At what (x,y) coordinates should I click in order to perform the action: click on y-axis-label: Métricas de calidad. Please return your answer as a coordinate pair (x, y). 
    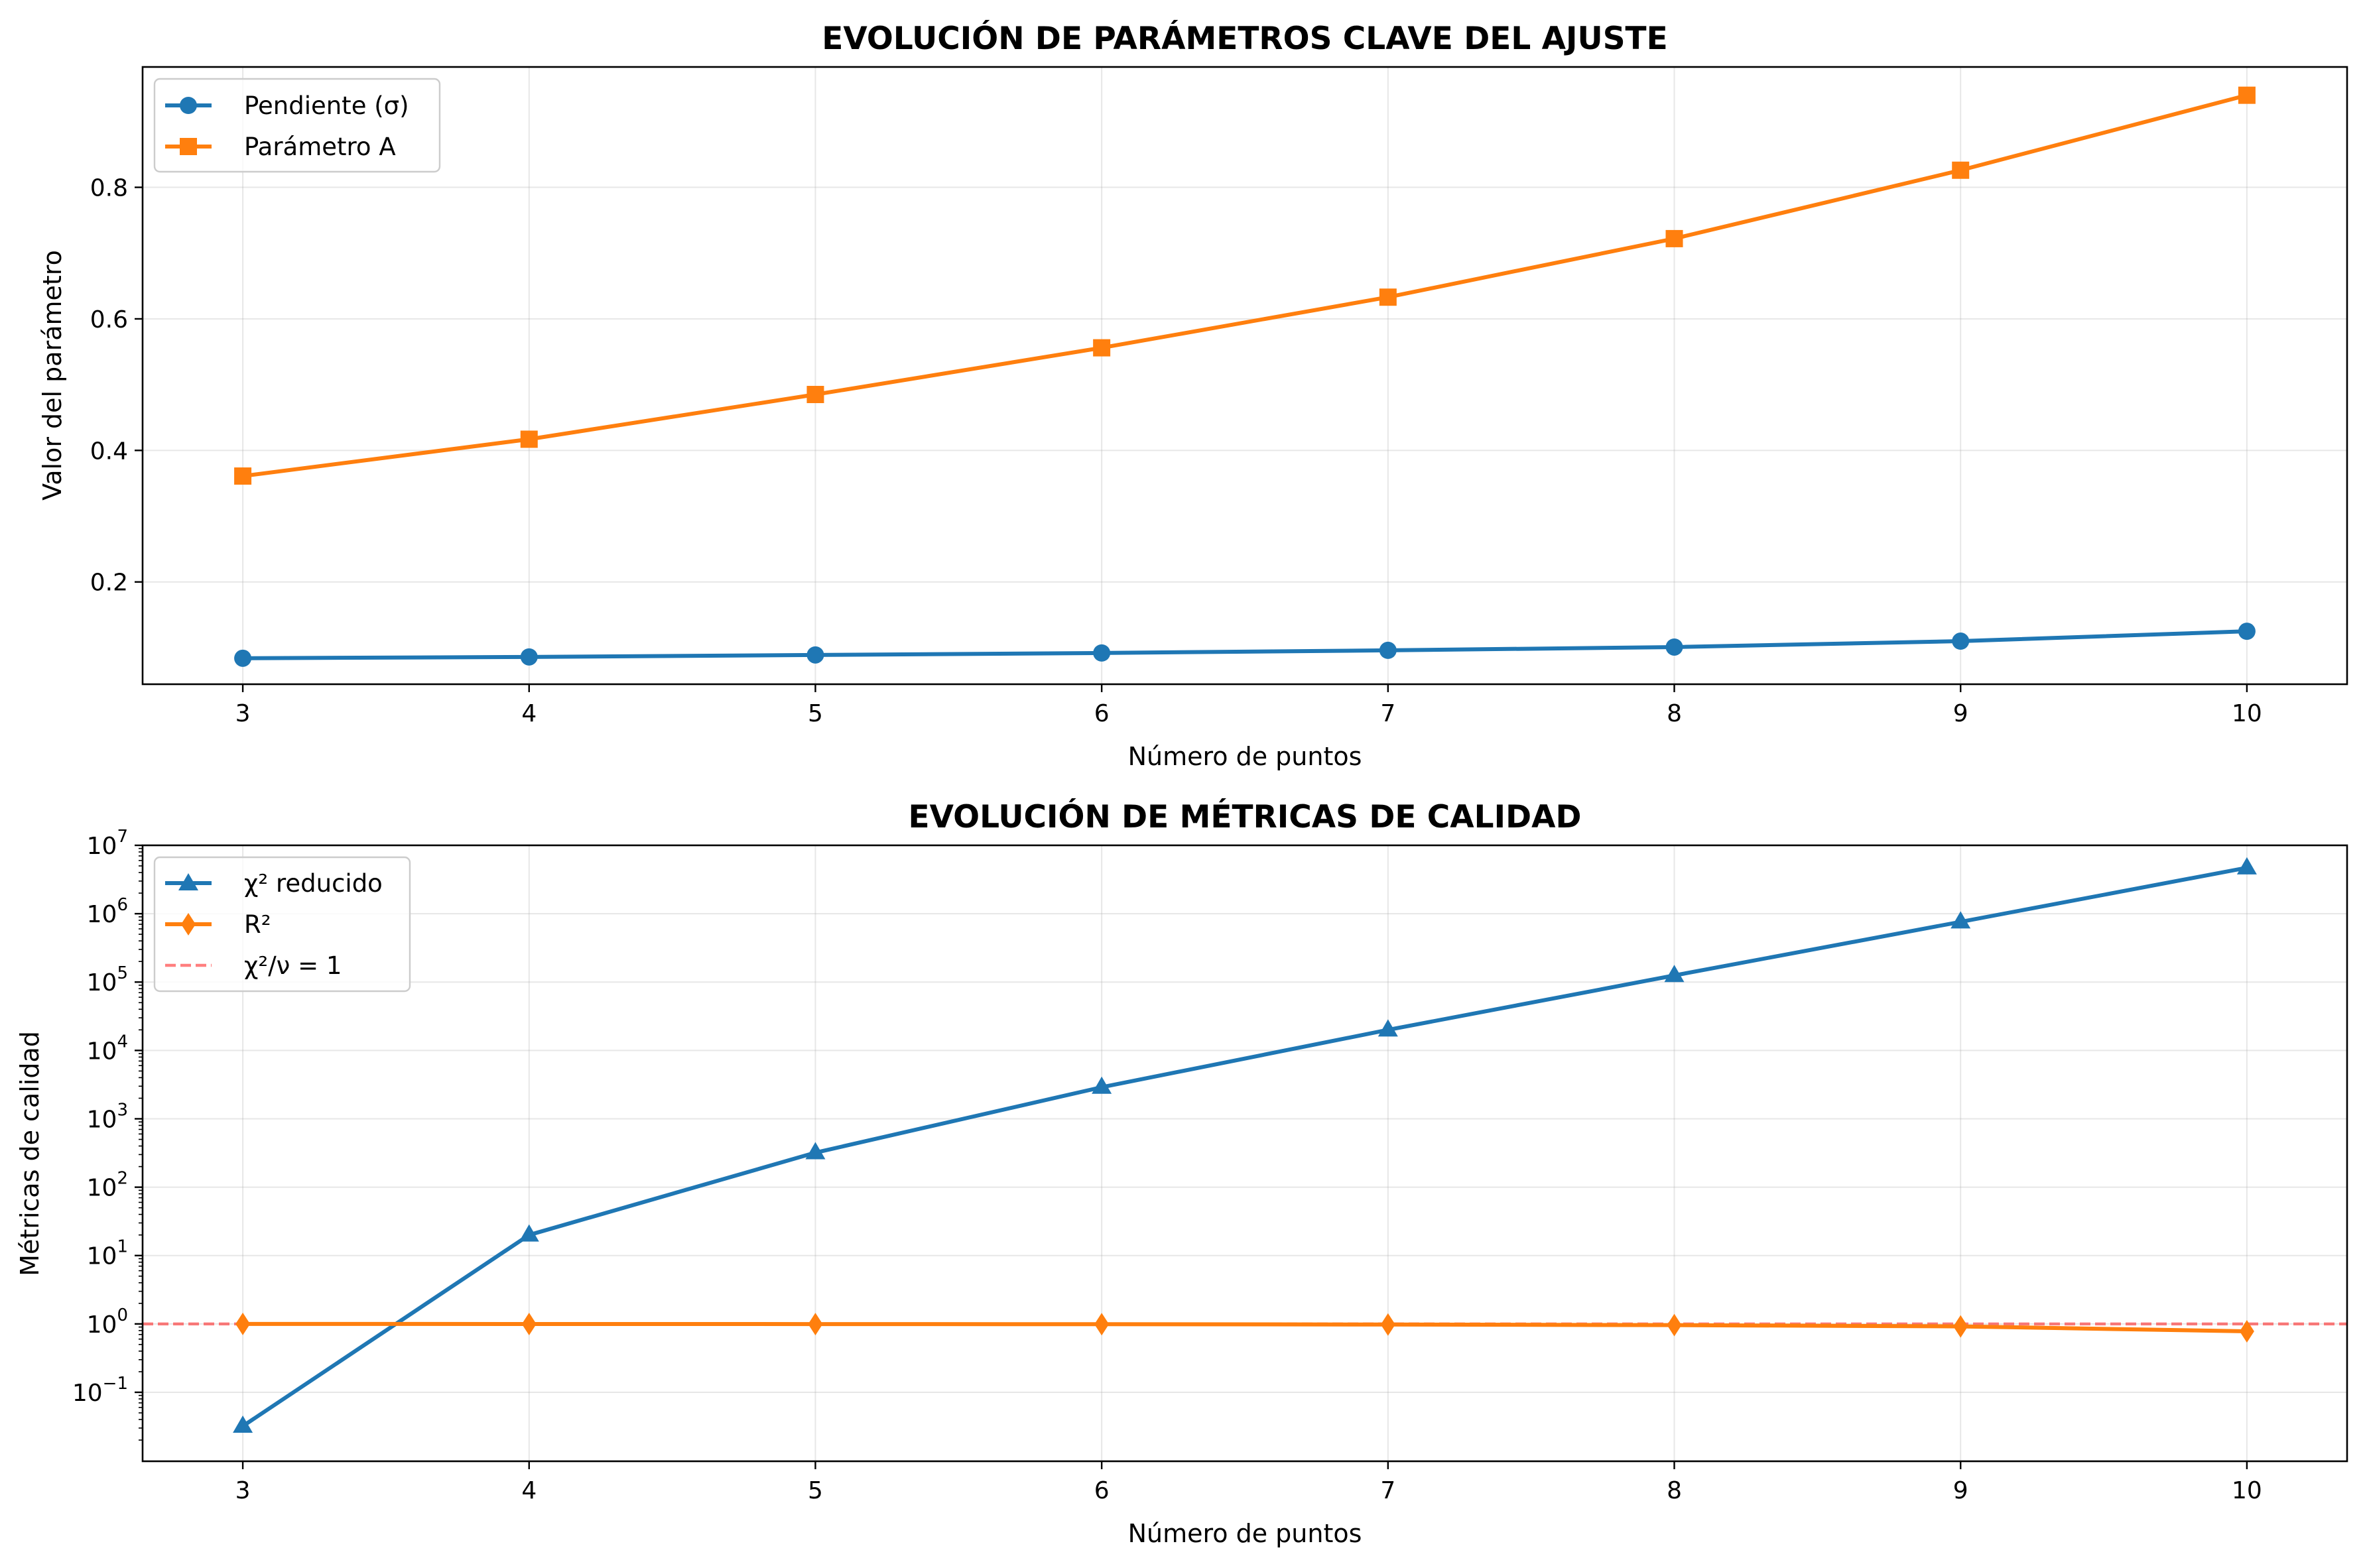
    Looking at the image, I should click on (30, 1153).